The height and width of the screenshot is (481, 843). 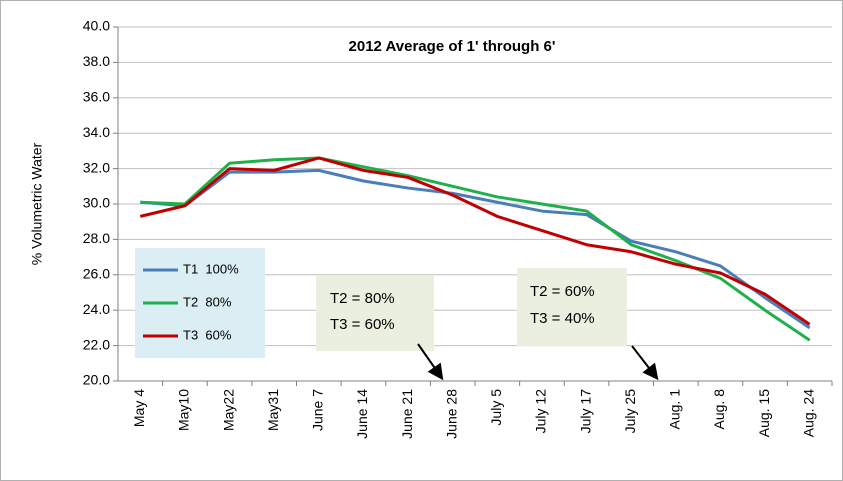 What do you see at coordinates (318, 410) in the screenshot?
I see `x-tick-label: June 7` at bounding box center [318, 410].